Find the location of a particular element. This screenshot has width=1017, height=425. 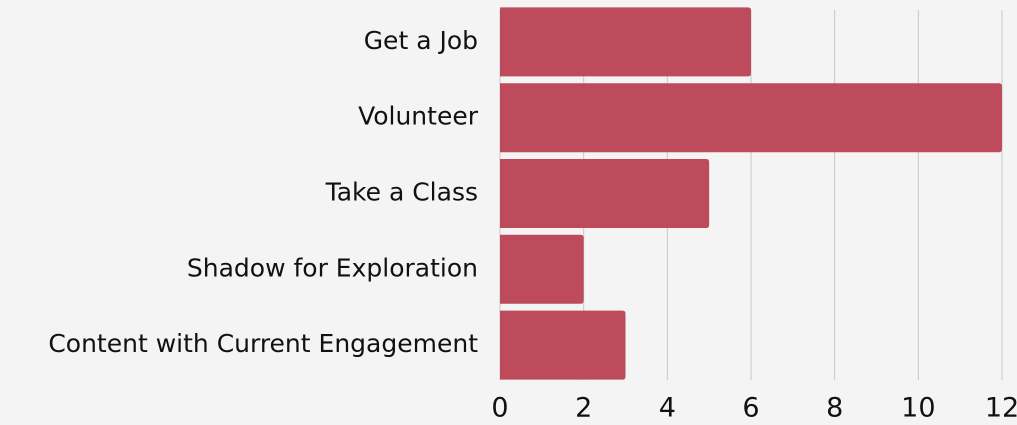

x-tick-label: 4 is located at coordinates (667, 408).